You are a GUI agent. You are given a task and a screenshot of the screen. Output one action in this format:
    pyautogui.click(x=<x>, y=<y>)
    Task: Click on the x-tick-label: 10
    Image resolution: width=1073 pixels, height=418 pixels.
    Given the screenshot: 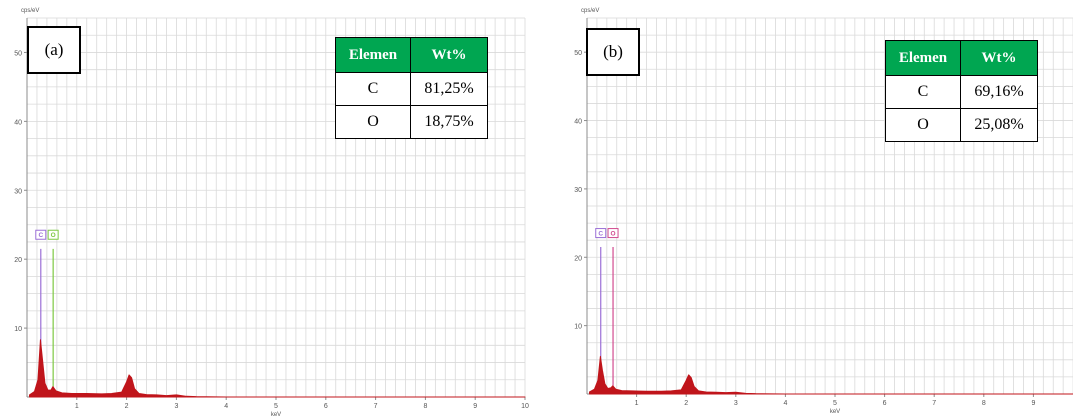 What is the action you would take?
    pyautogui.click(x=525, y=406)
    